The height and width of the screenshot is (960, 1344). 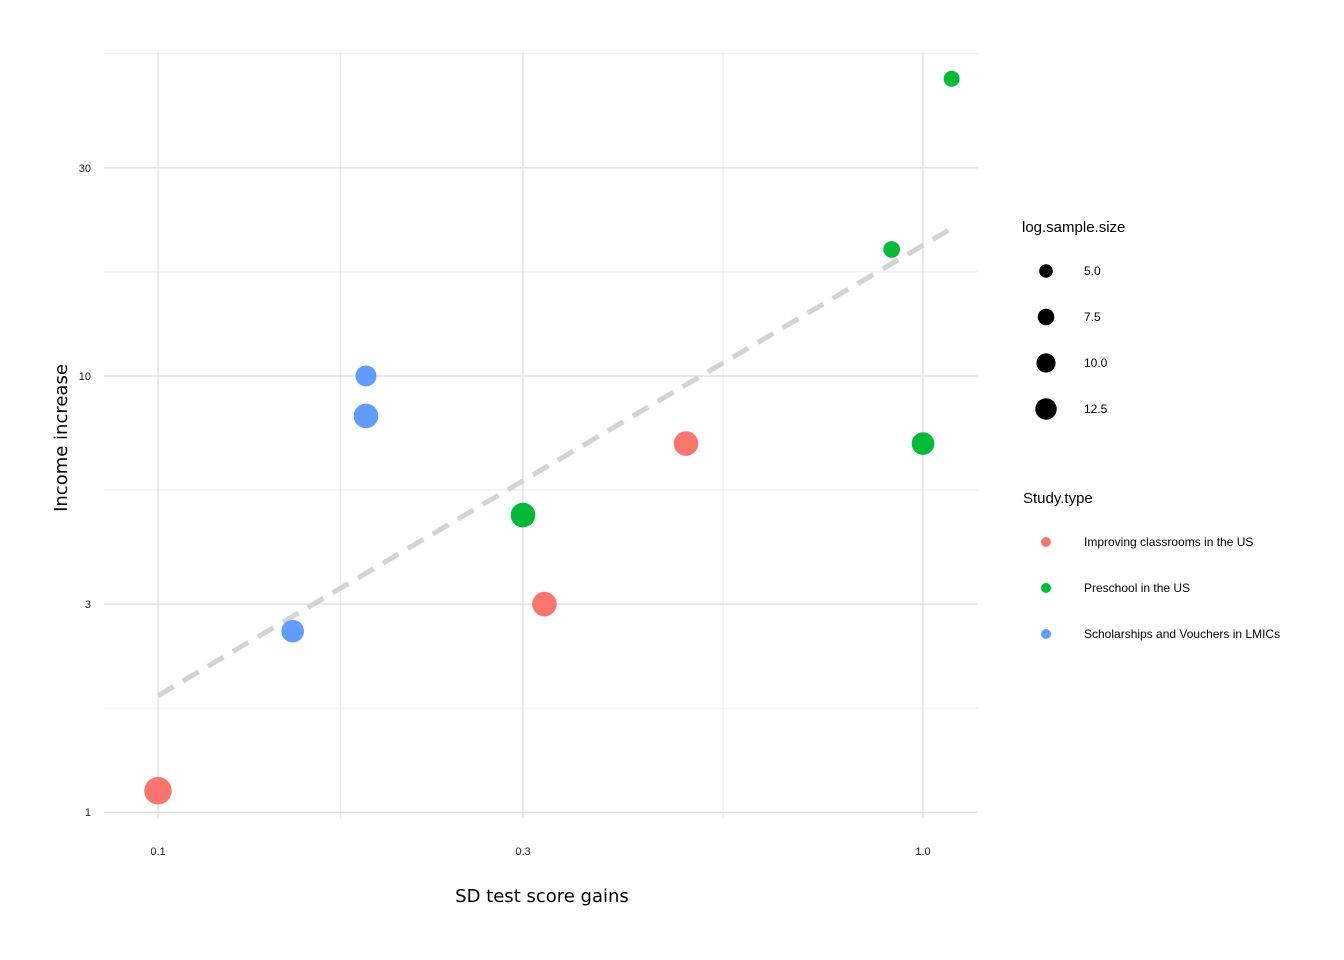 I want to click on x-tick-label: 0.1, so click(x=157, y=852).